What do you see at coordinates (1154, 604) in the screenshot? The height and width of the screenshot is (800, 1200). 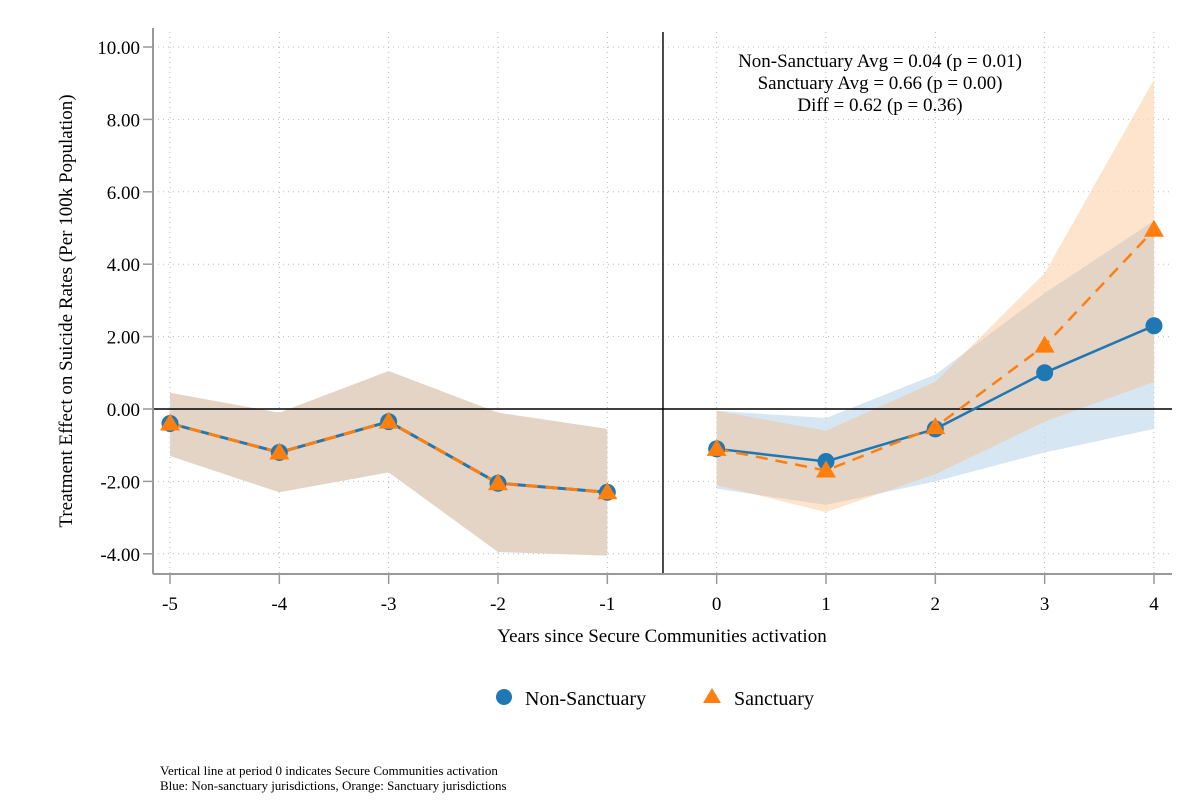 I see `x-tick-label: 4` at bounding box center [1154, 604].